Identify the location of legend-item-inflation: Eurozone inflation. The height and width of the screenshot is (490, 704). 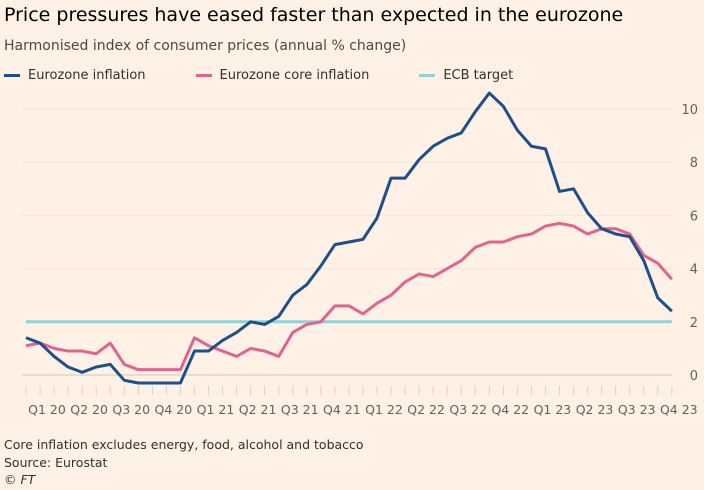
(75, 75).